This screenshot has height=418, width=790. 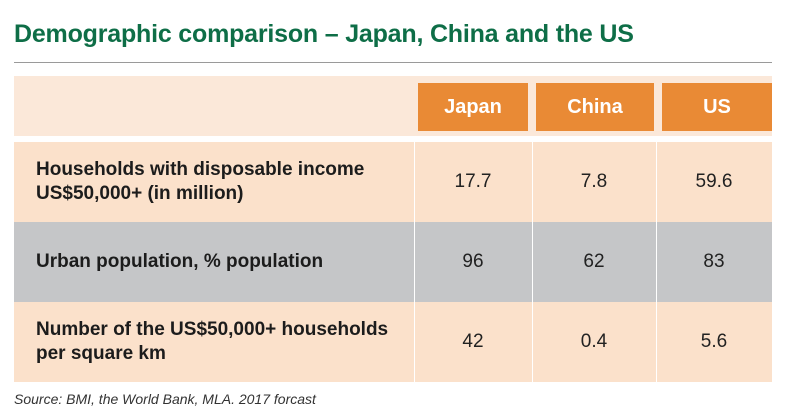 What do you see at coordinates (473, 261) in the screenshot?
I see `table-cell-japan: 96` at bounding box center [473, 261].